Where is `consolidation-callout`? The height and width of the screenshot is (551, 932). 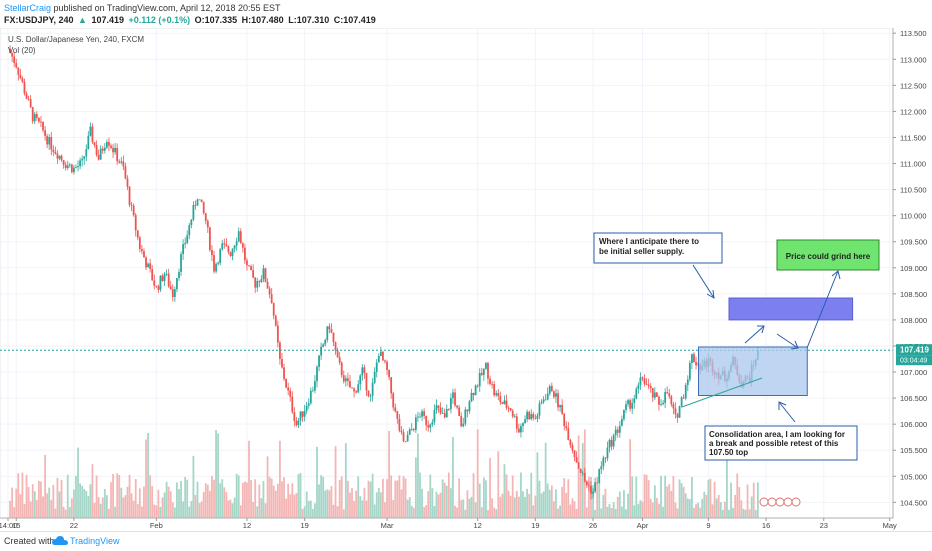
consolidation-callout is located at coordinates (781, 443).